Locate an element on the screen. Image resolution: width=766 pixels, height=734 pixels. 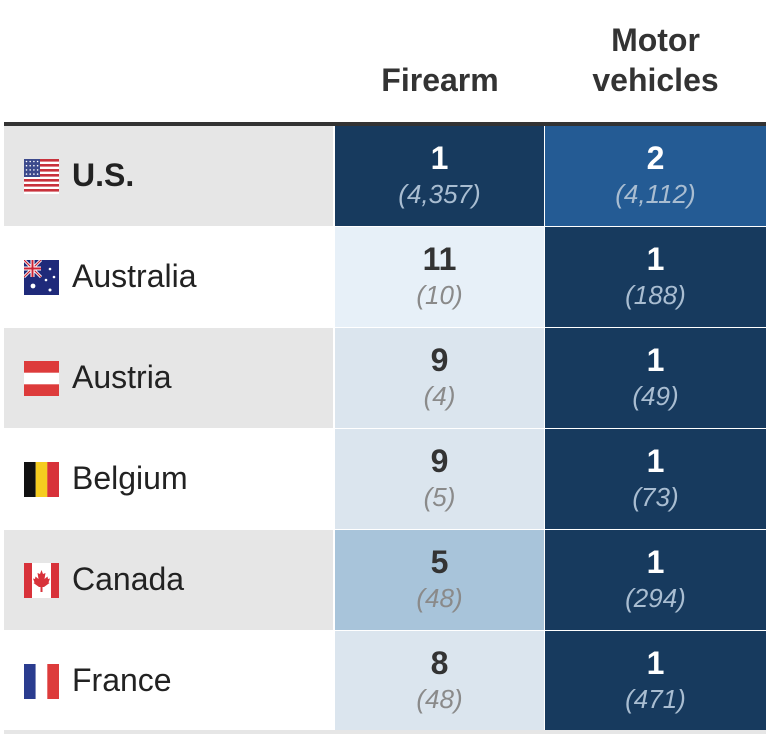
motor-vehicles-cell: 1 (188) is located at coordinates (655, 277).